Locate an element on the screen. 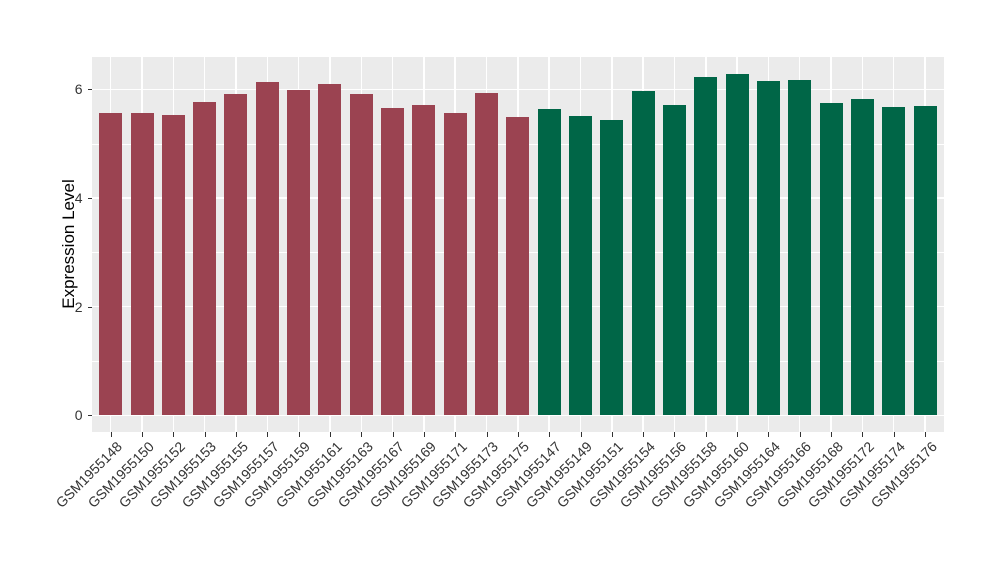 The width and height of the screenshot is (1000, 580). x-tick-GSM1955147 is located at coordinates (550, 434).